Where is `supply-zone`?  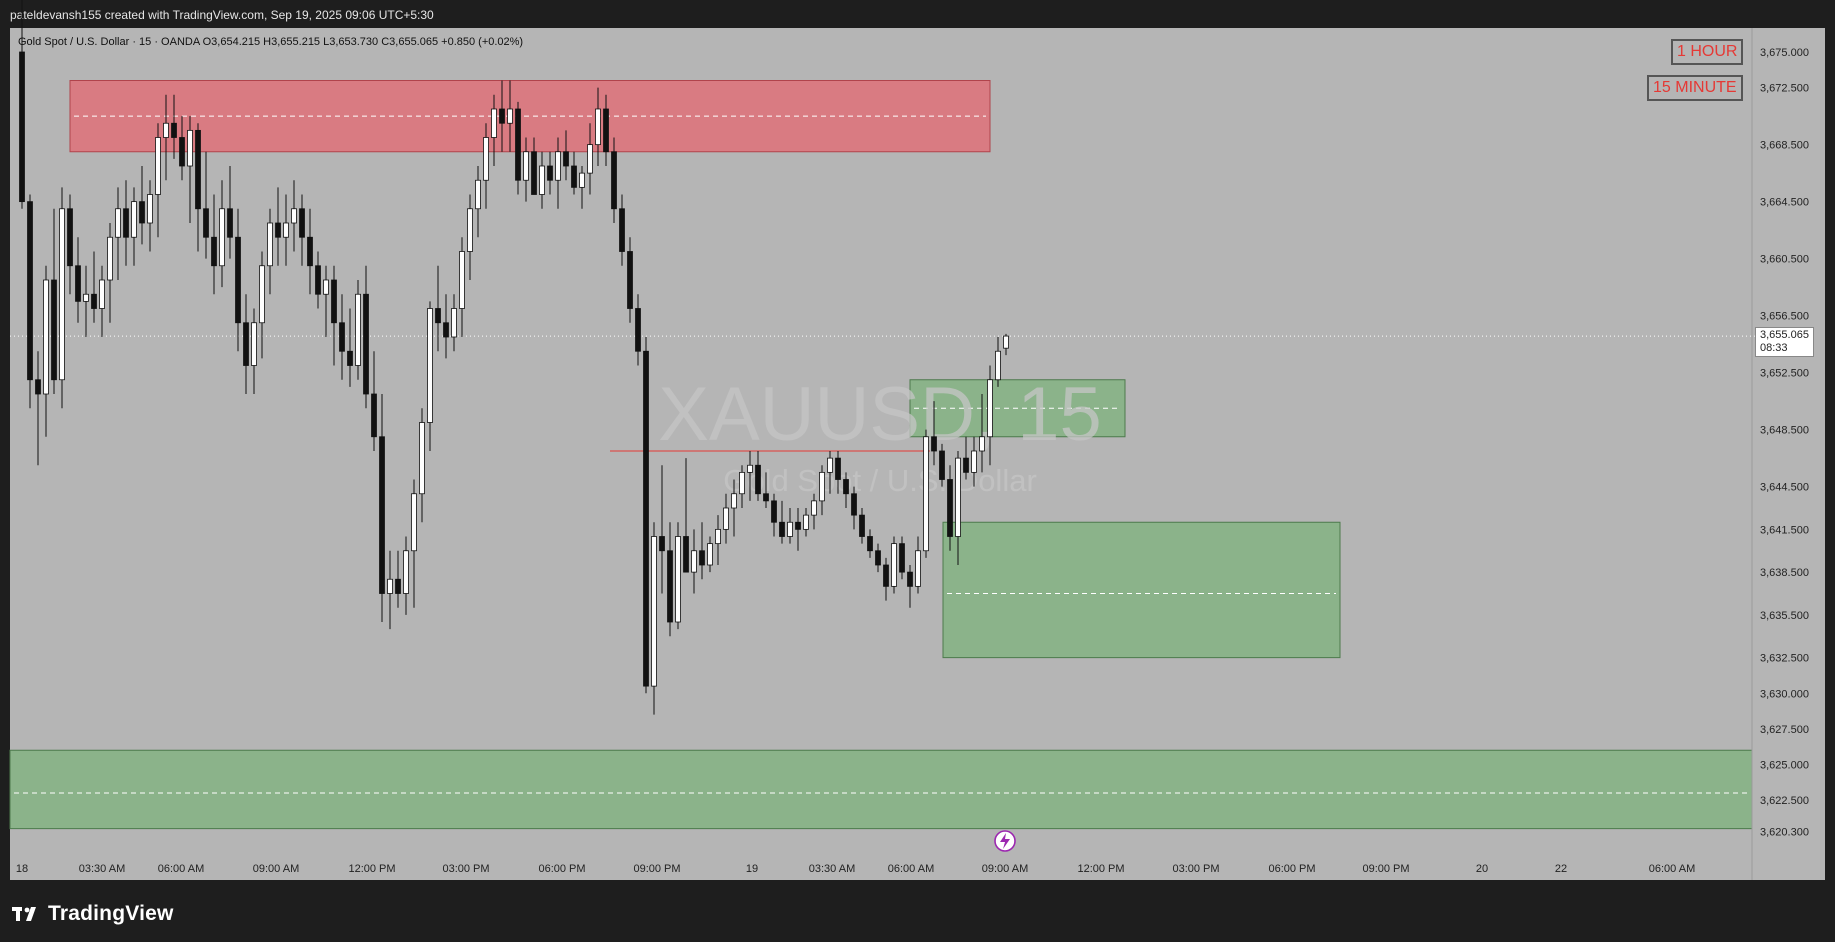
supply-zone is located at coordinates (530, 116).